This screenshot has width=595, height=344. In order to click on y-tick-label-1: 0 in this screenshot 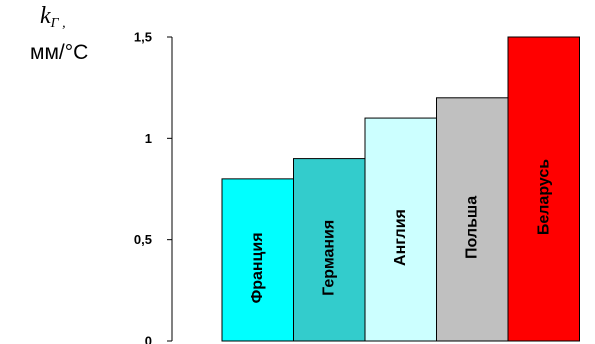, I will do `click(148, 339)`.